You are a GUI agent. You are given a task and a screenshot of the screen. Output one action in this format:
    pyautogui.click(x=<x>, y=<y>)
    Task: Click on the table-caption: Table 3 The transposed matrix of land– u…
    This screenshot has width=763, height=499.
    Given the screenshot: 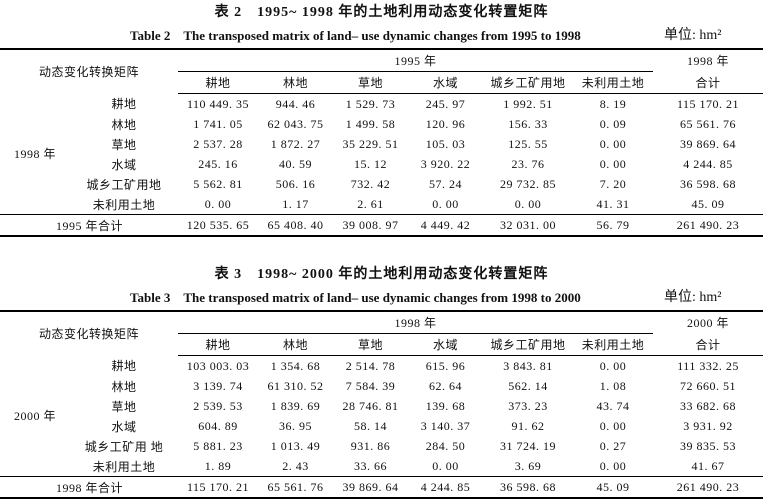 What is the action you would take?
    pyautogui.click(x=381, y=298)
    